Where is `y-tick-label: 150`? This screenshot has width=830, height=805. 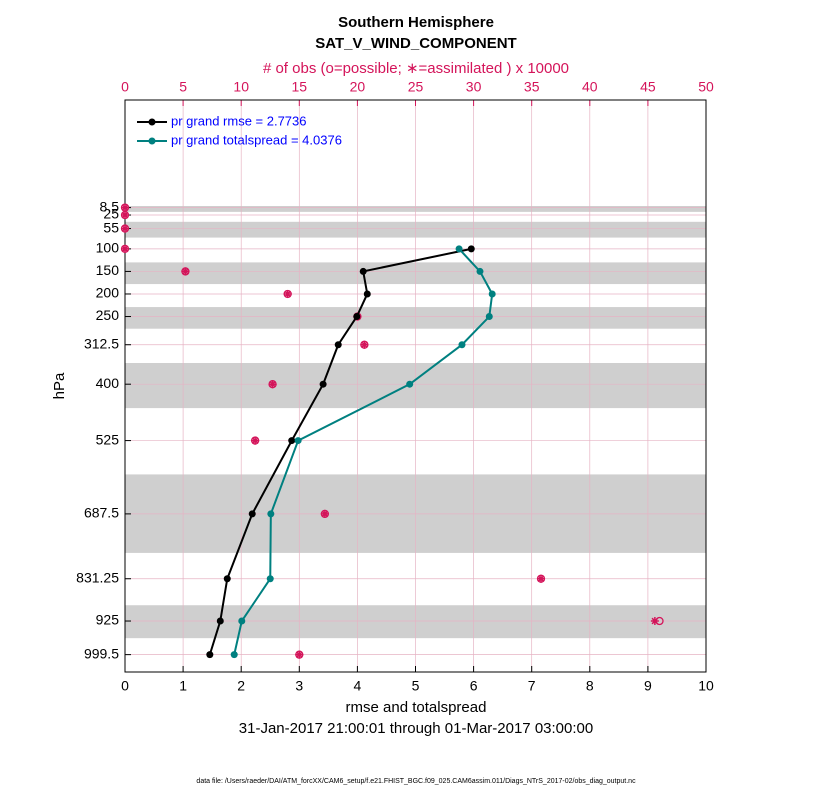 y-tick-label: 150 is located at coordinates (108, 270).